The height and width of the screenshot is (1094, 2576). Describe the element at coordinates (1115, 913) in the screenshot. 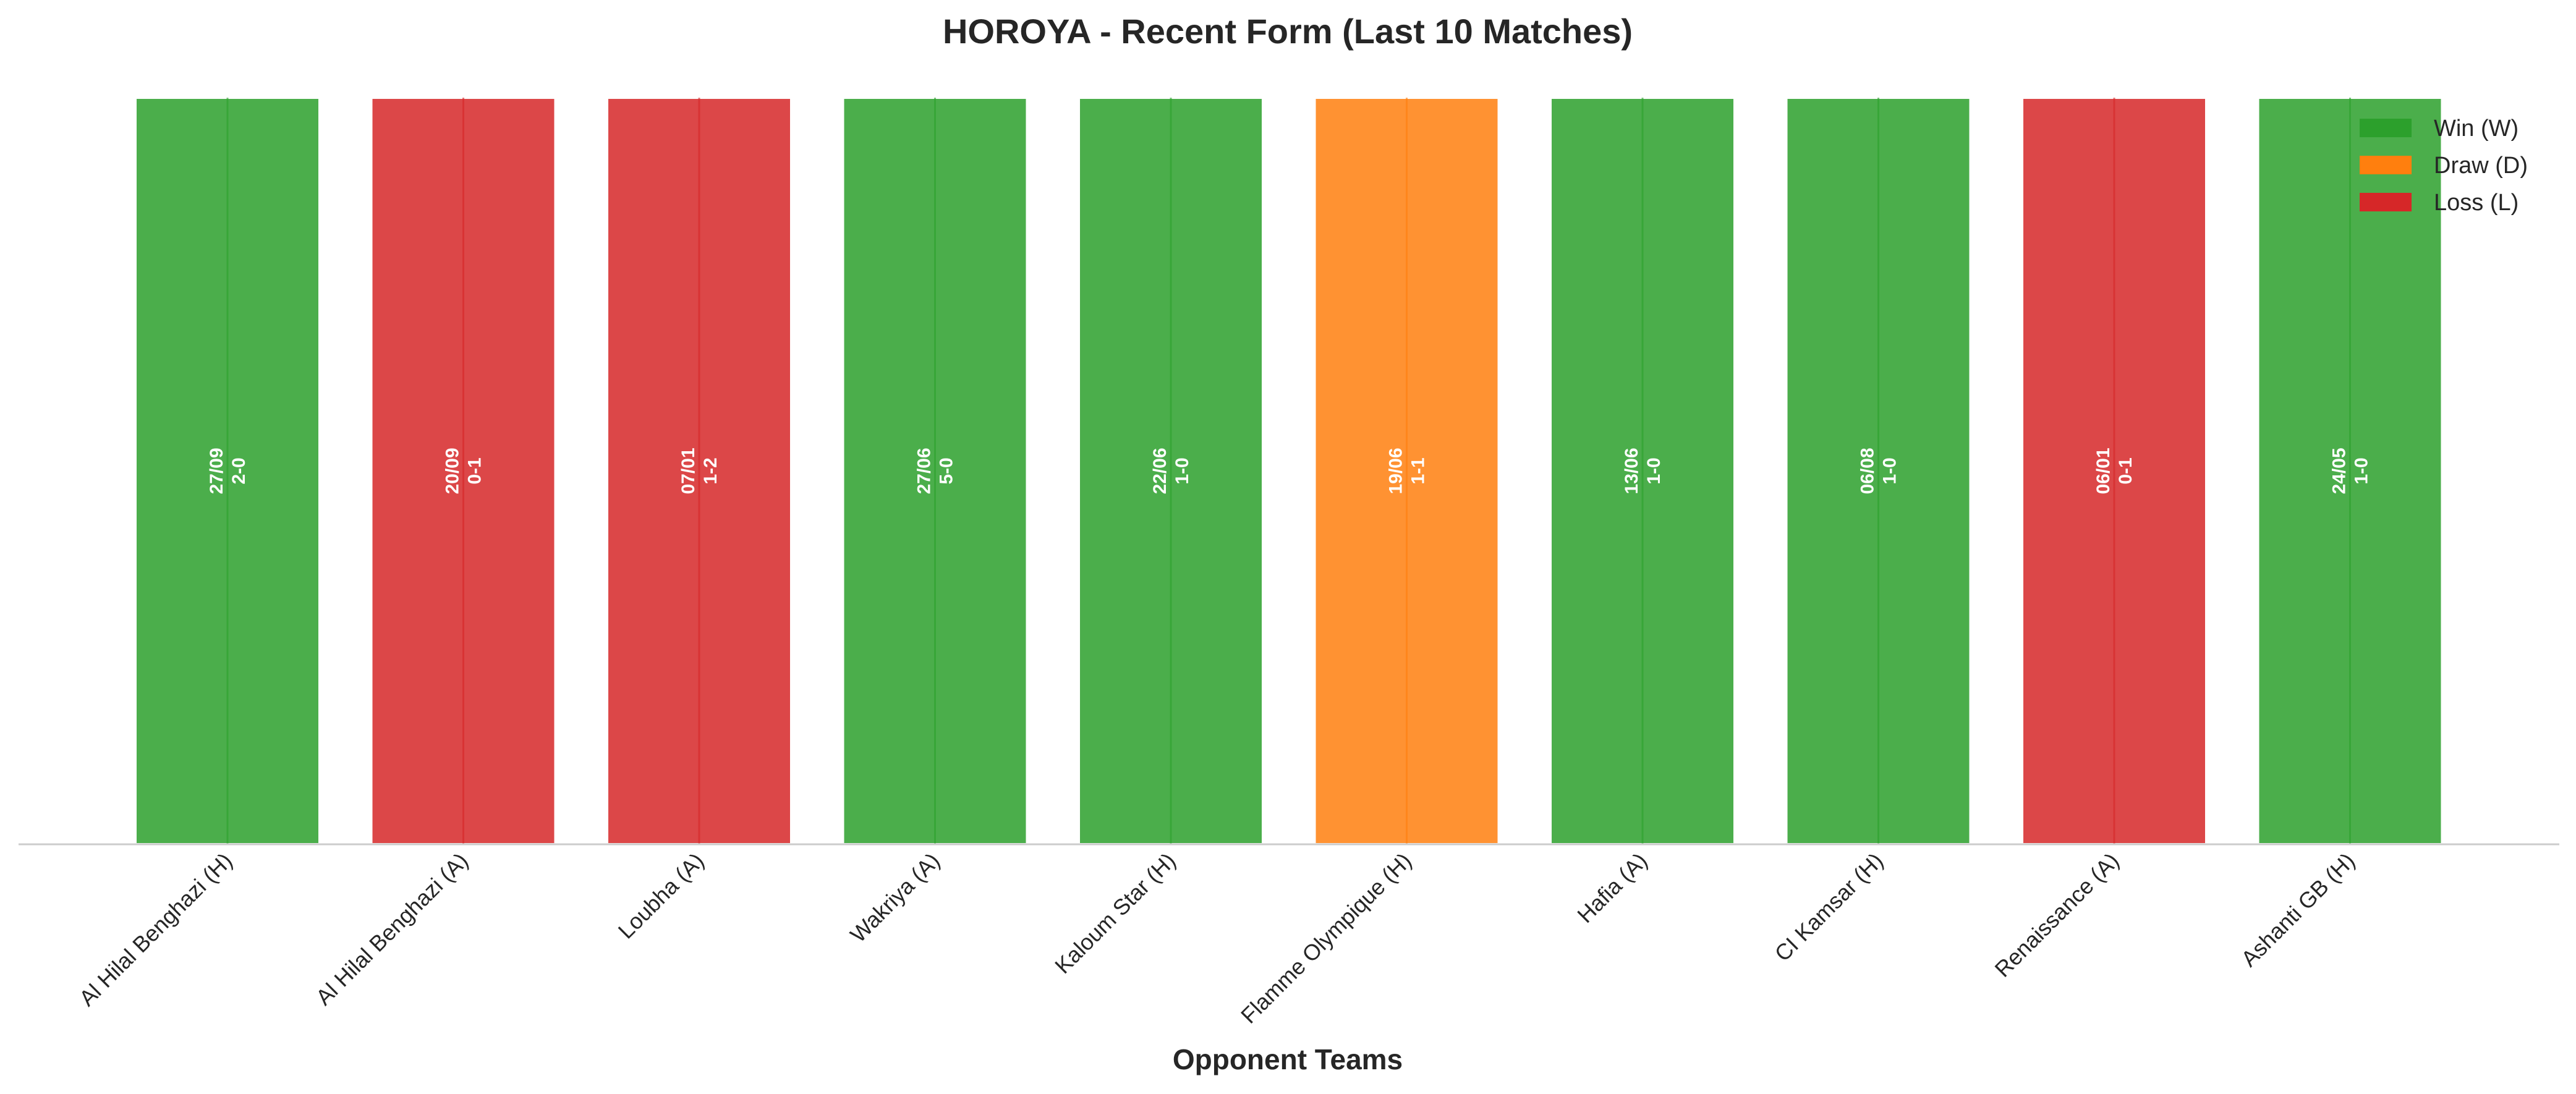

I see `x-tick-label: Kaloum Star (H)` at that location.